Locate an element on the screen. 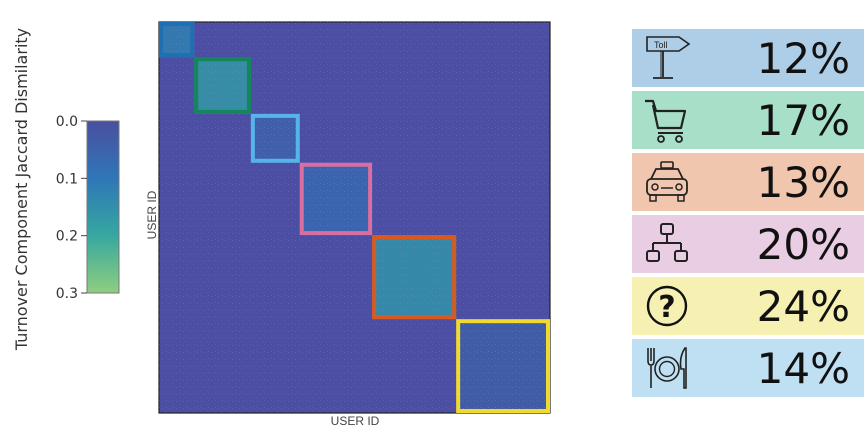  taxi-icon is located at coordinates (667, 182).